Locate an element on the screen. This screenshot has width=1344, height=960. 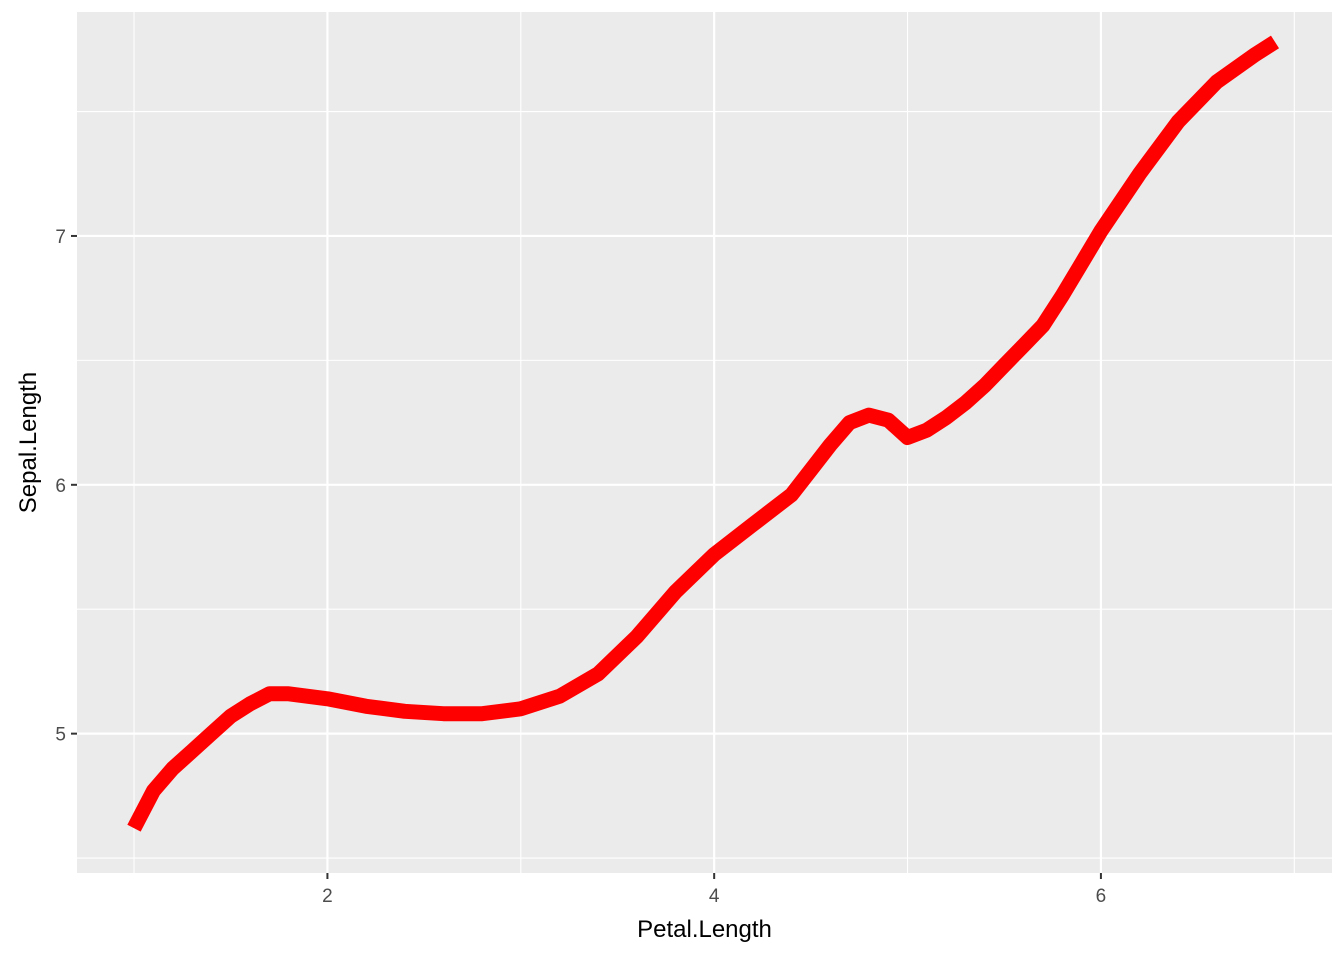
y-axis: 5 6 7 is located at coordinates (66, 486).